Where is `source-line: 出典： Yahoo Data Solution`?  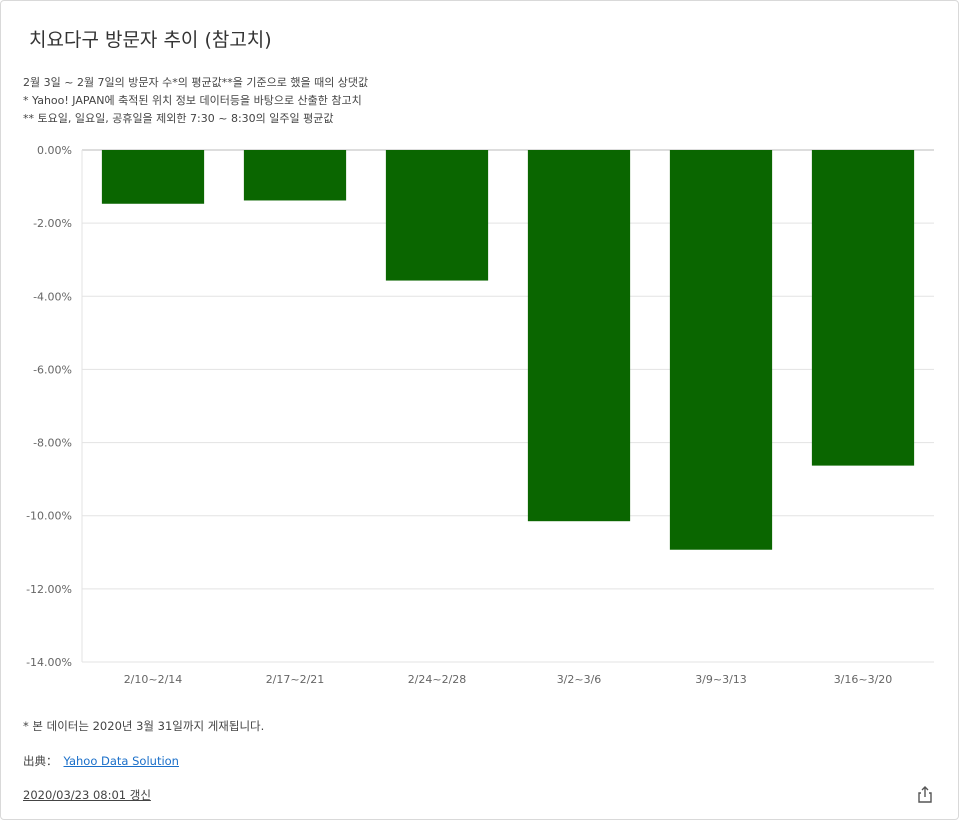 source-line: 出典： Yahoo Data Solution is located at coordinates (101, 761).